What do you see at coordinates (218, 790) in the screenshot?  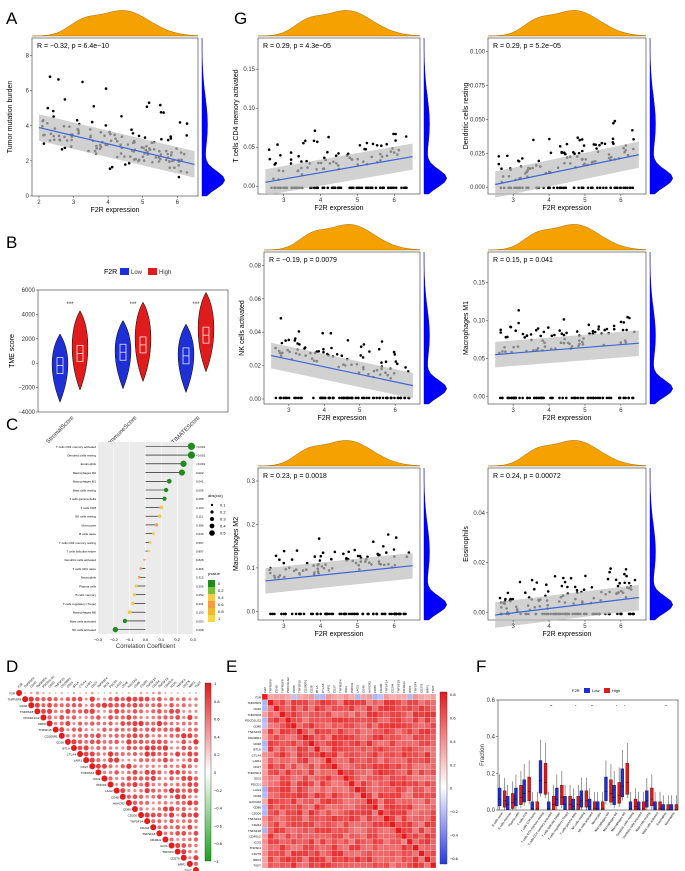 I see `colorbar-label: −0.2` at bounding box center [218, 790].